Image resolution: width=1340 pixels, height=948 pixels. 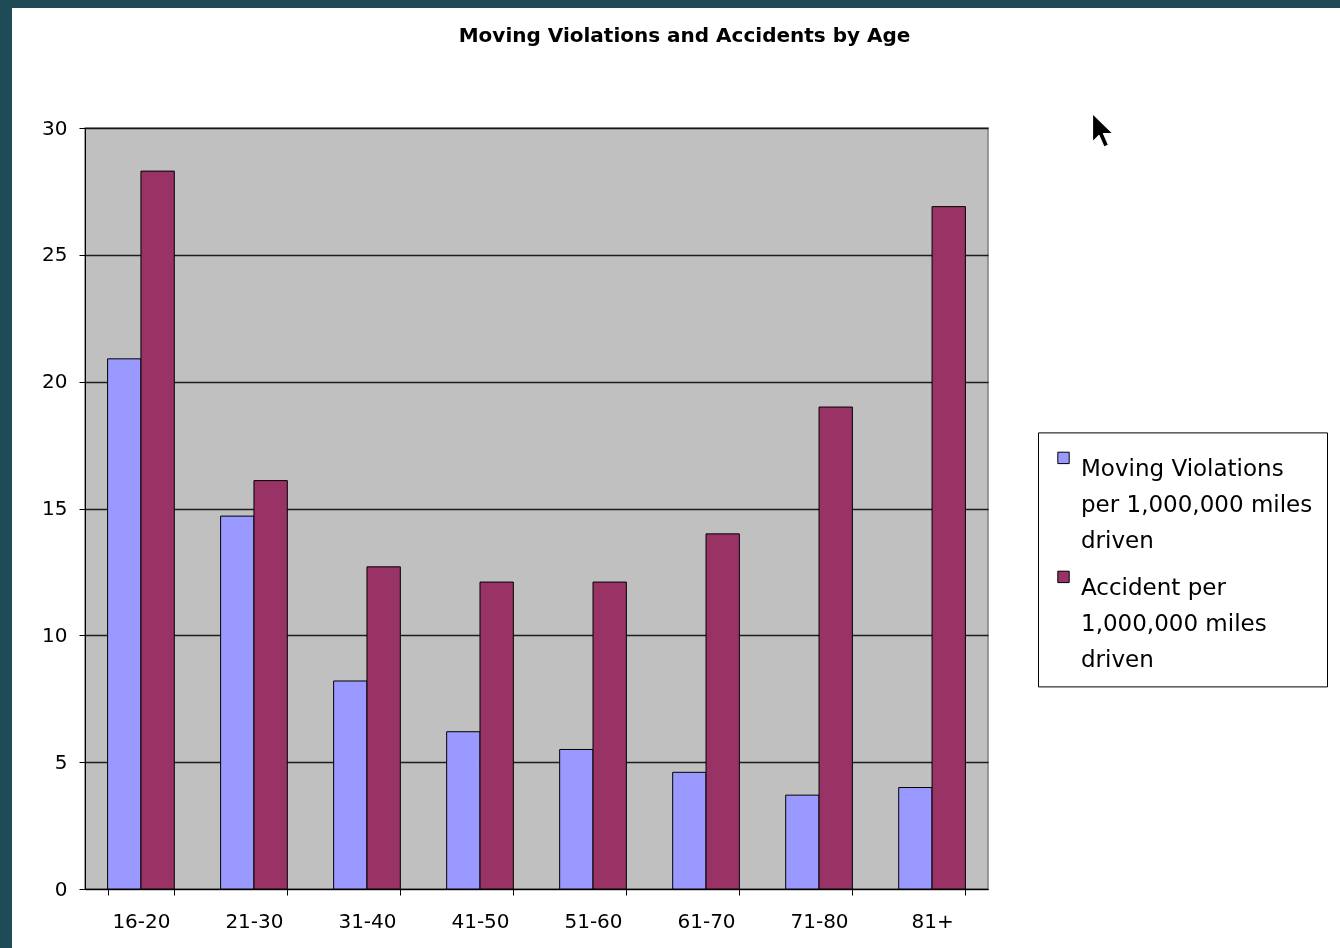 I want to click on y-tick-label: 30, so click(x=55, y=127).